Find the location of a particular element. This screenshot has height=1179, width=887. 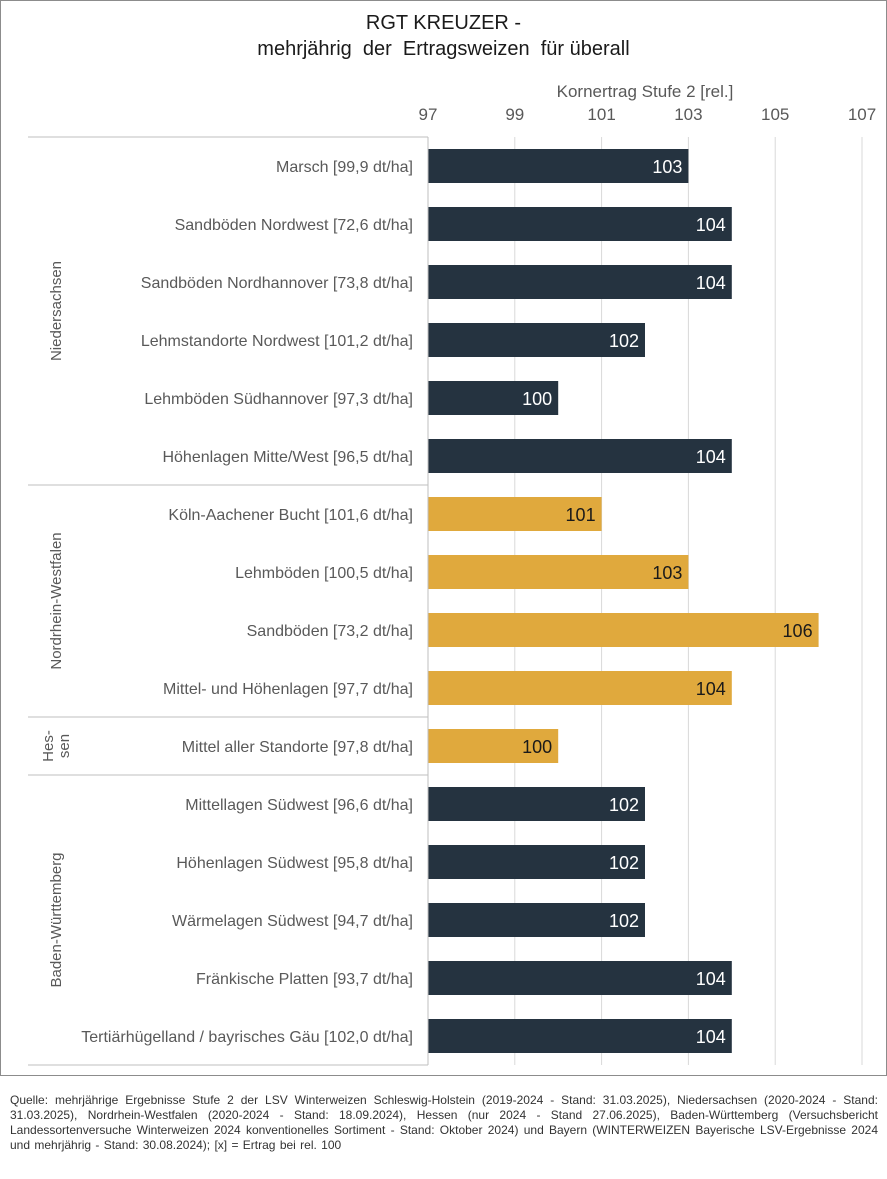

x-tick-label-107: 107 is located at coordinates (862, 114).